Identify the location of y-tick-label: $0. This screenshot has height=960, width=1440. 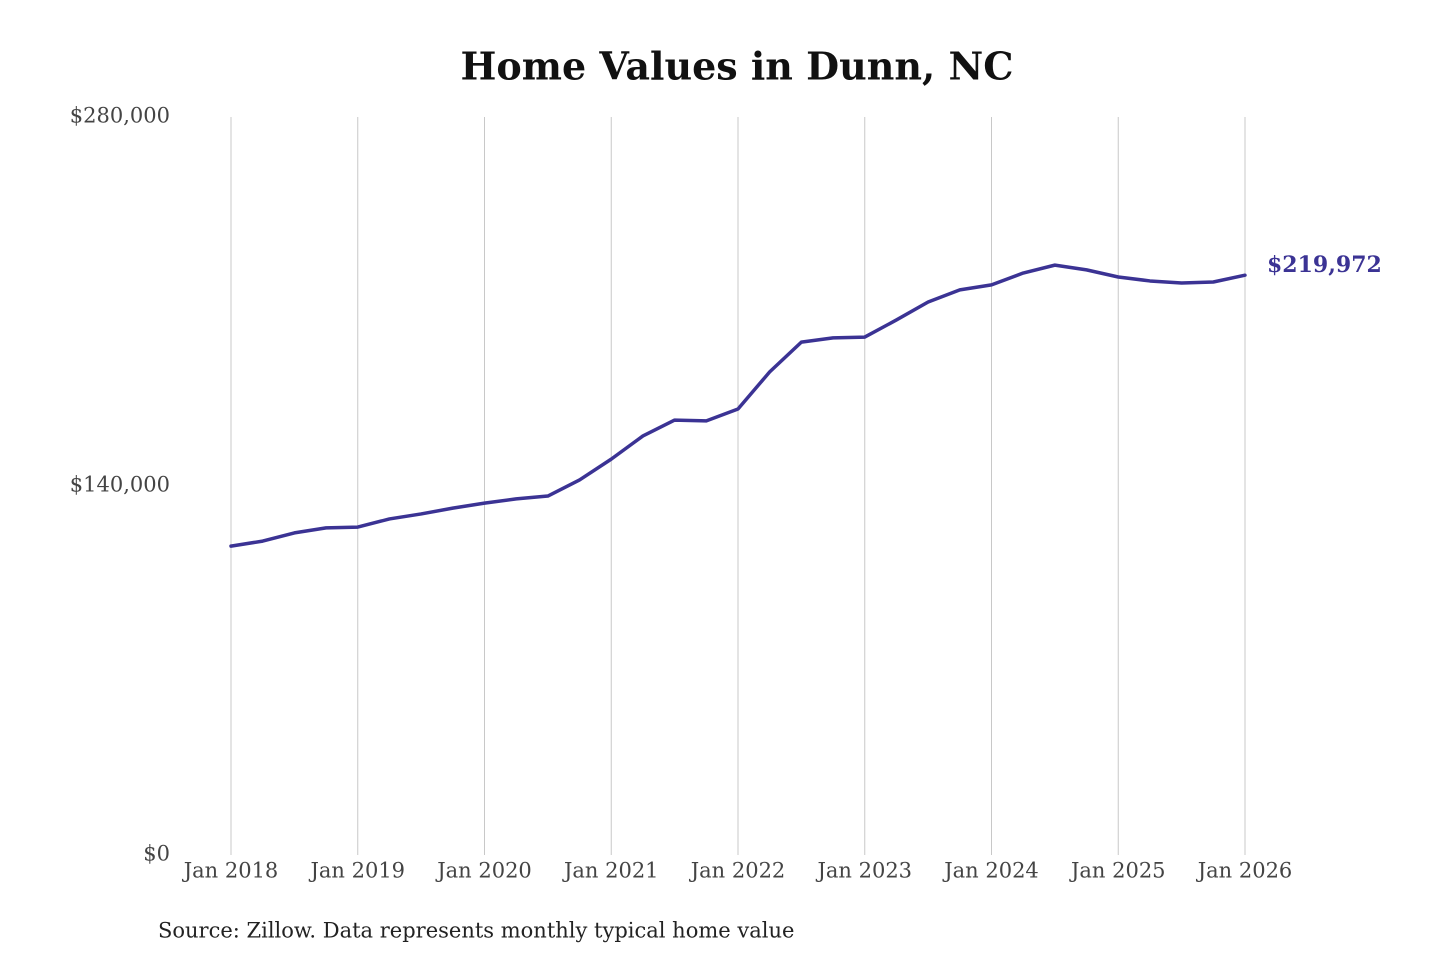
(156, 854).